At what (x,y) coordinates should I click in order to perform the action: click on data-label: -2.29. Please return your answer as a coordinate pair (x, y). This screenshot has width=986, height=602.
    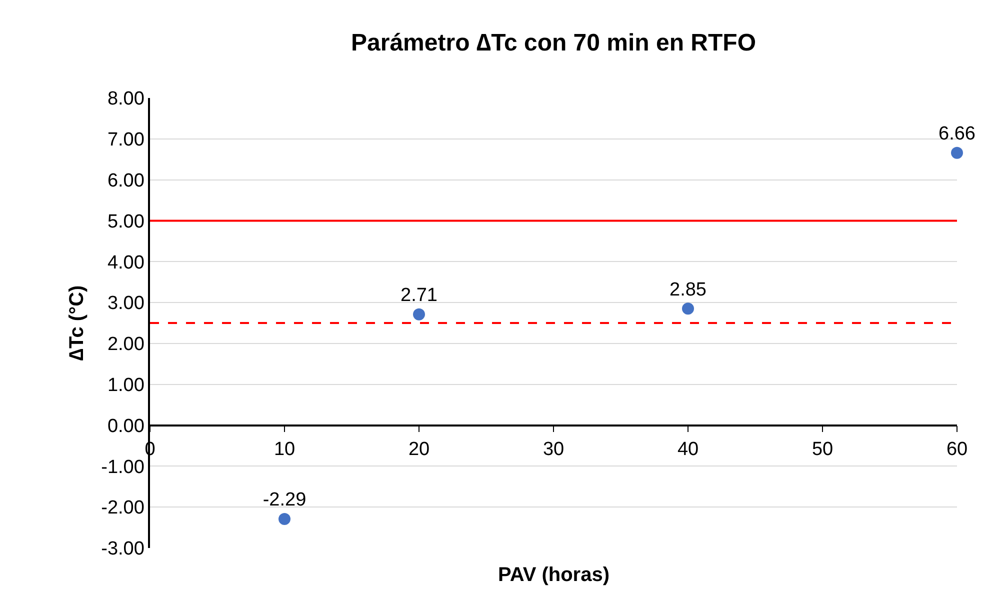
    Looking at the image, I should click on (284, 500).